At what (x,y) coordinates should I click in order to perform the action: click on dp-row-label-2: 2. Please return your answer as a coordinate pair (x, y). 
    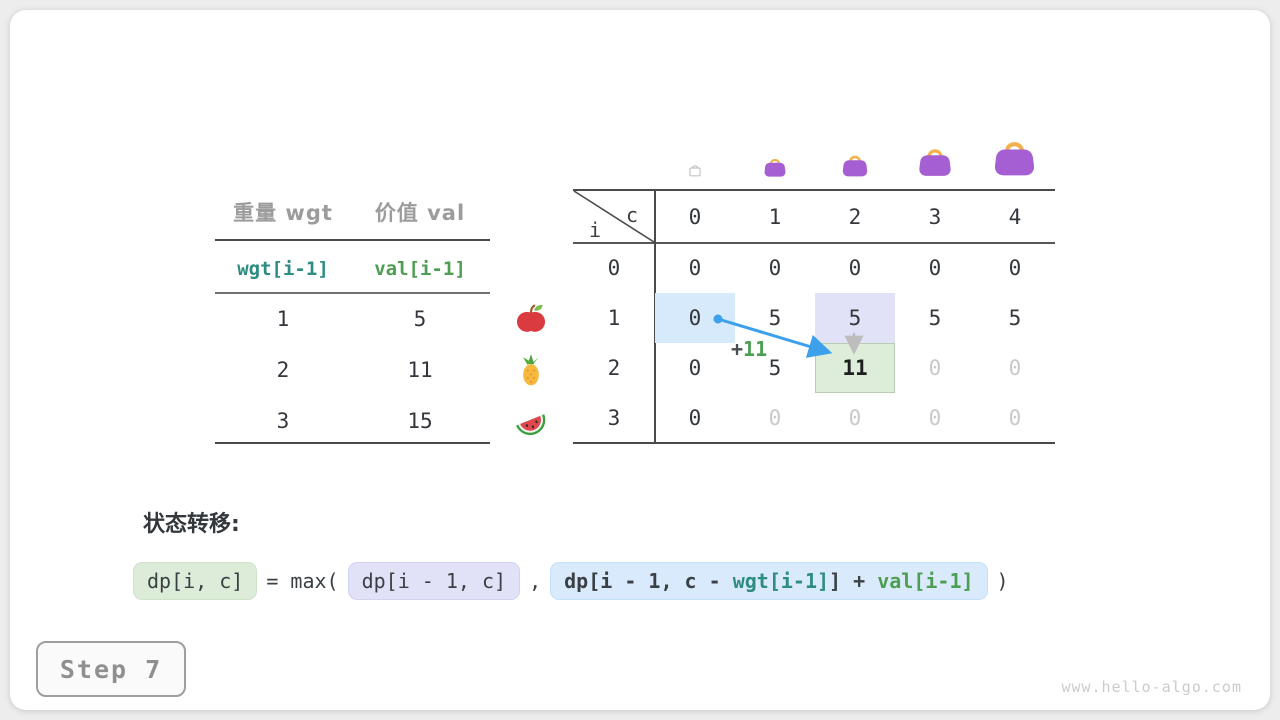
    Looking at the image, I should click on (614, 368).